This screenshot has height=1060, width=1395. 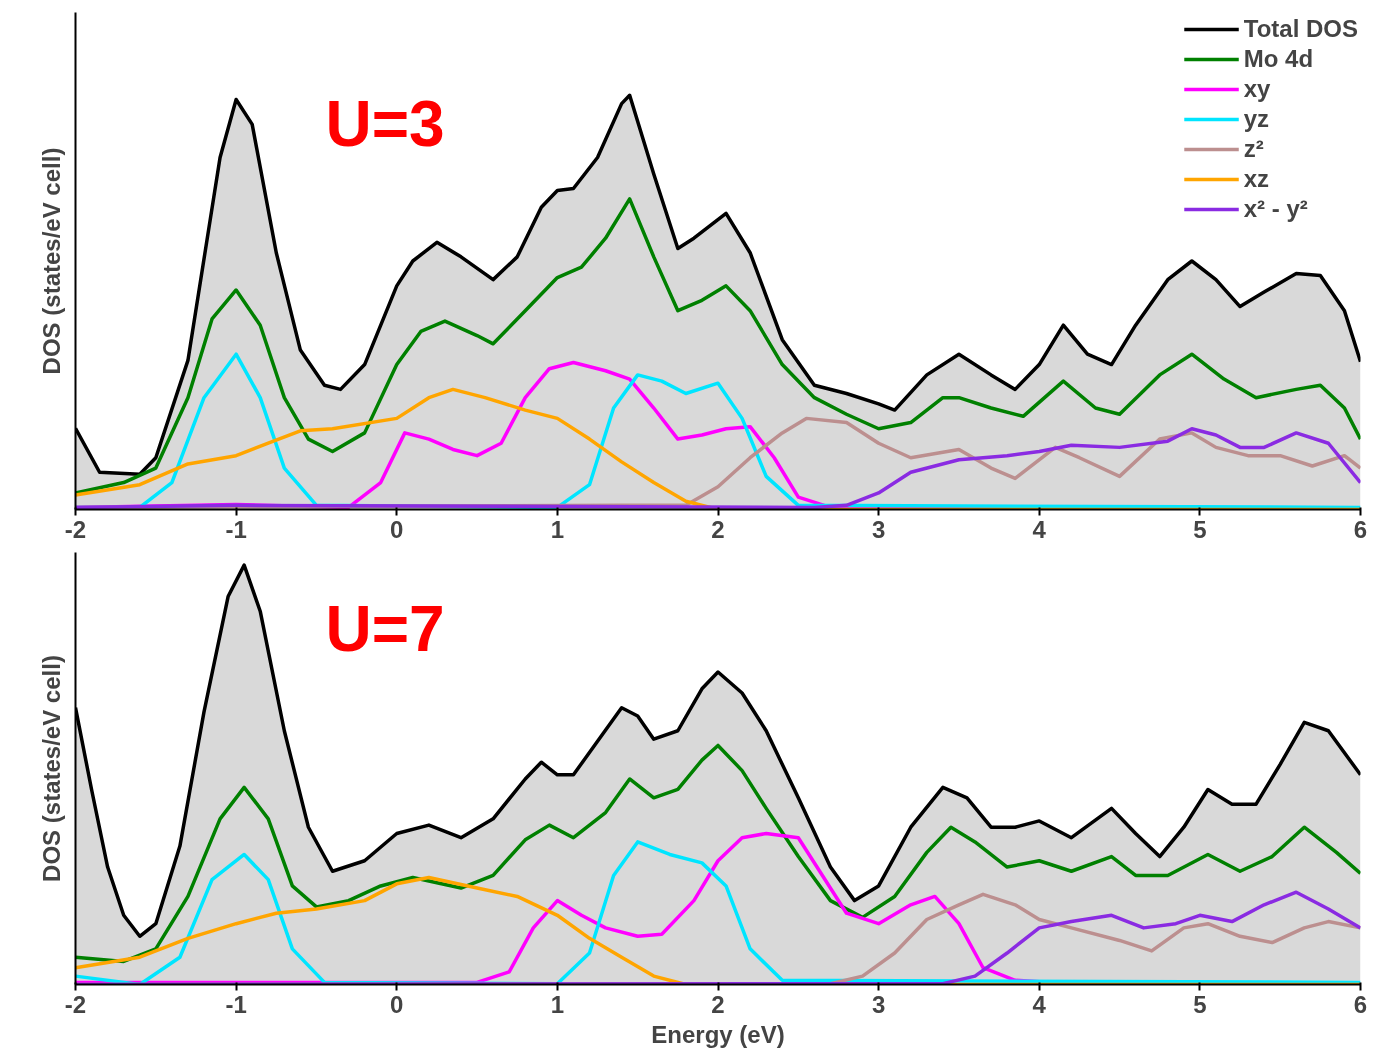 What do you see at coordinates (385, 123) in the screenshot?
I see `annotation: U=3` at bounding box center [385, 123].